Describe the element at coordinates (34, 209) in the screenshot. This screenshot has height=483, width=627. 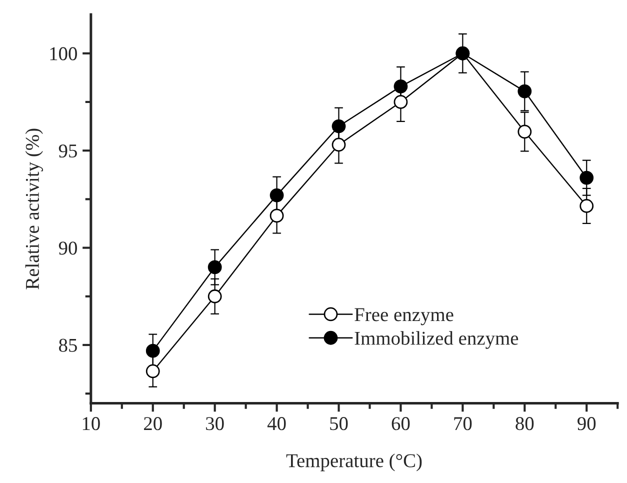
I see `y-axis-title: Relative activity (%)` at that location.